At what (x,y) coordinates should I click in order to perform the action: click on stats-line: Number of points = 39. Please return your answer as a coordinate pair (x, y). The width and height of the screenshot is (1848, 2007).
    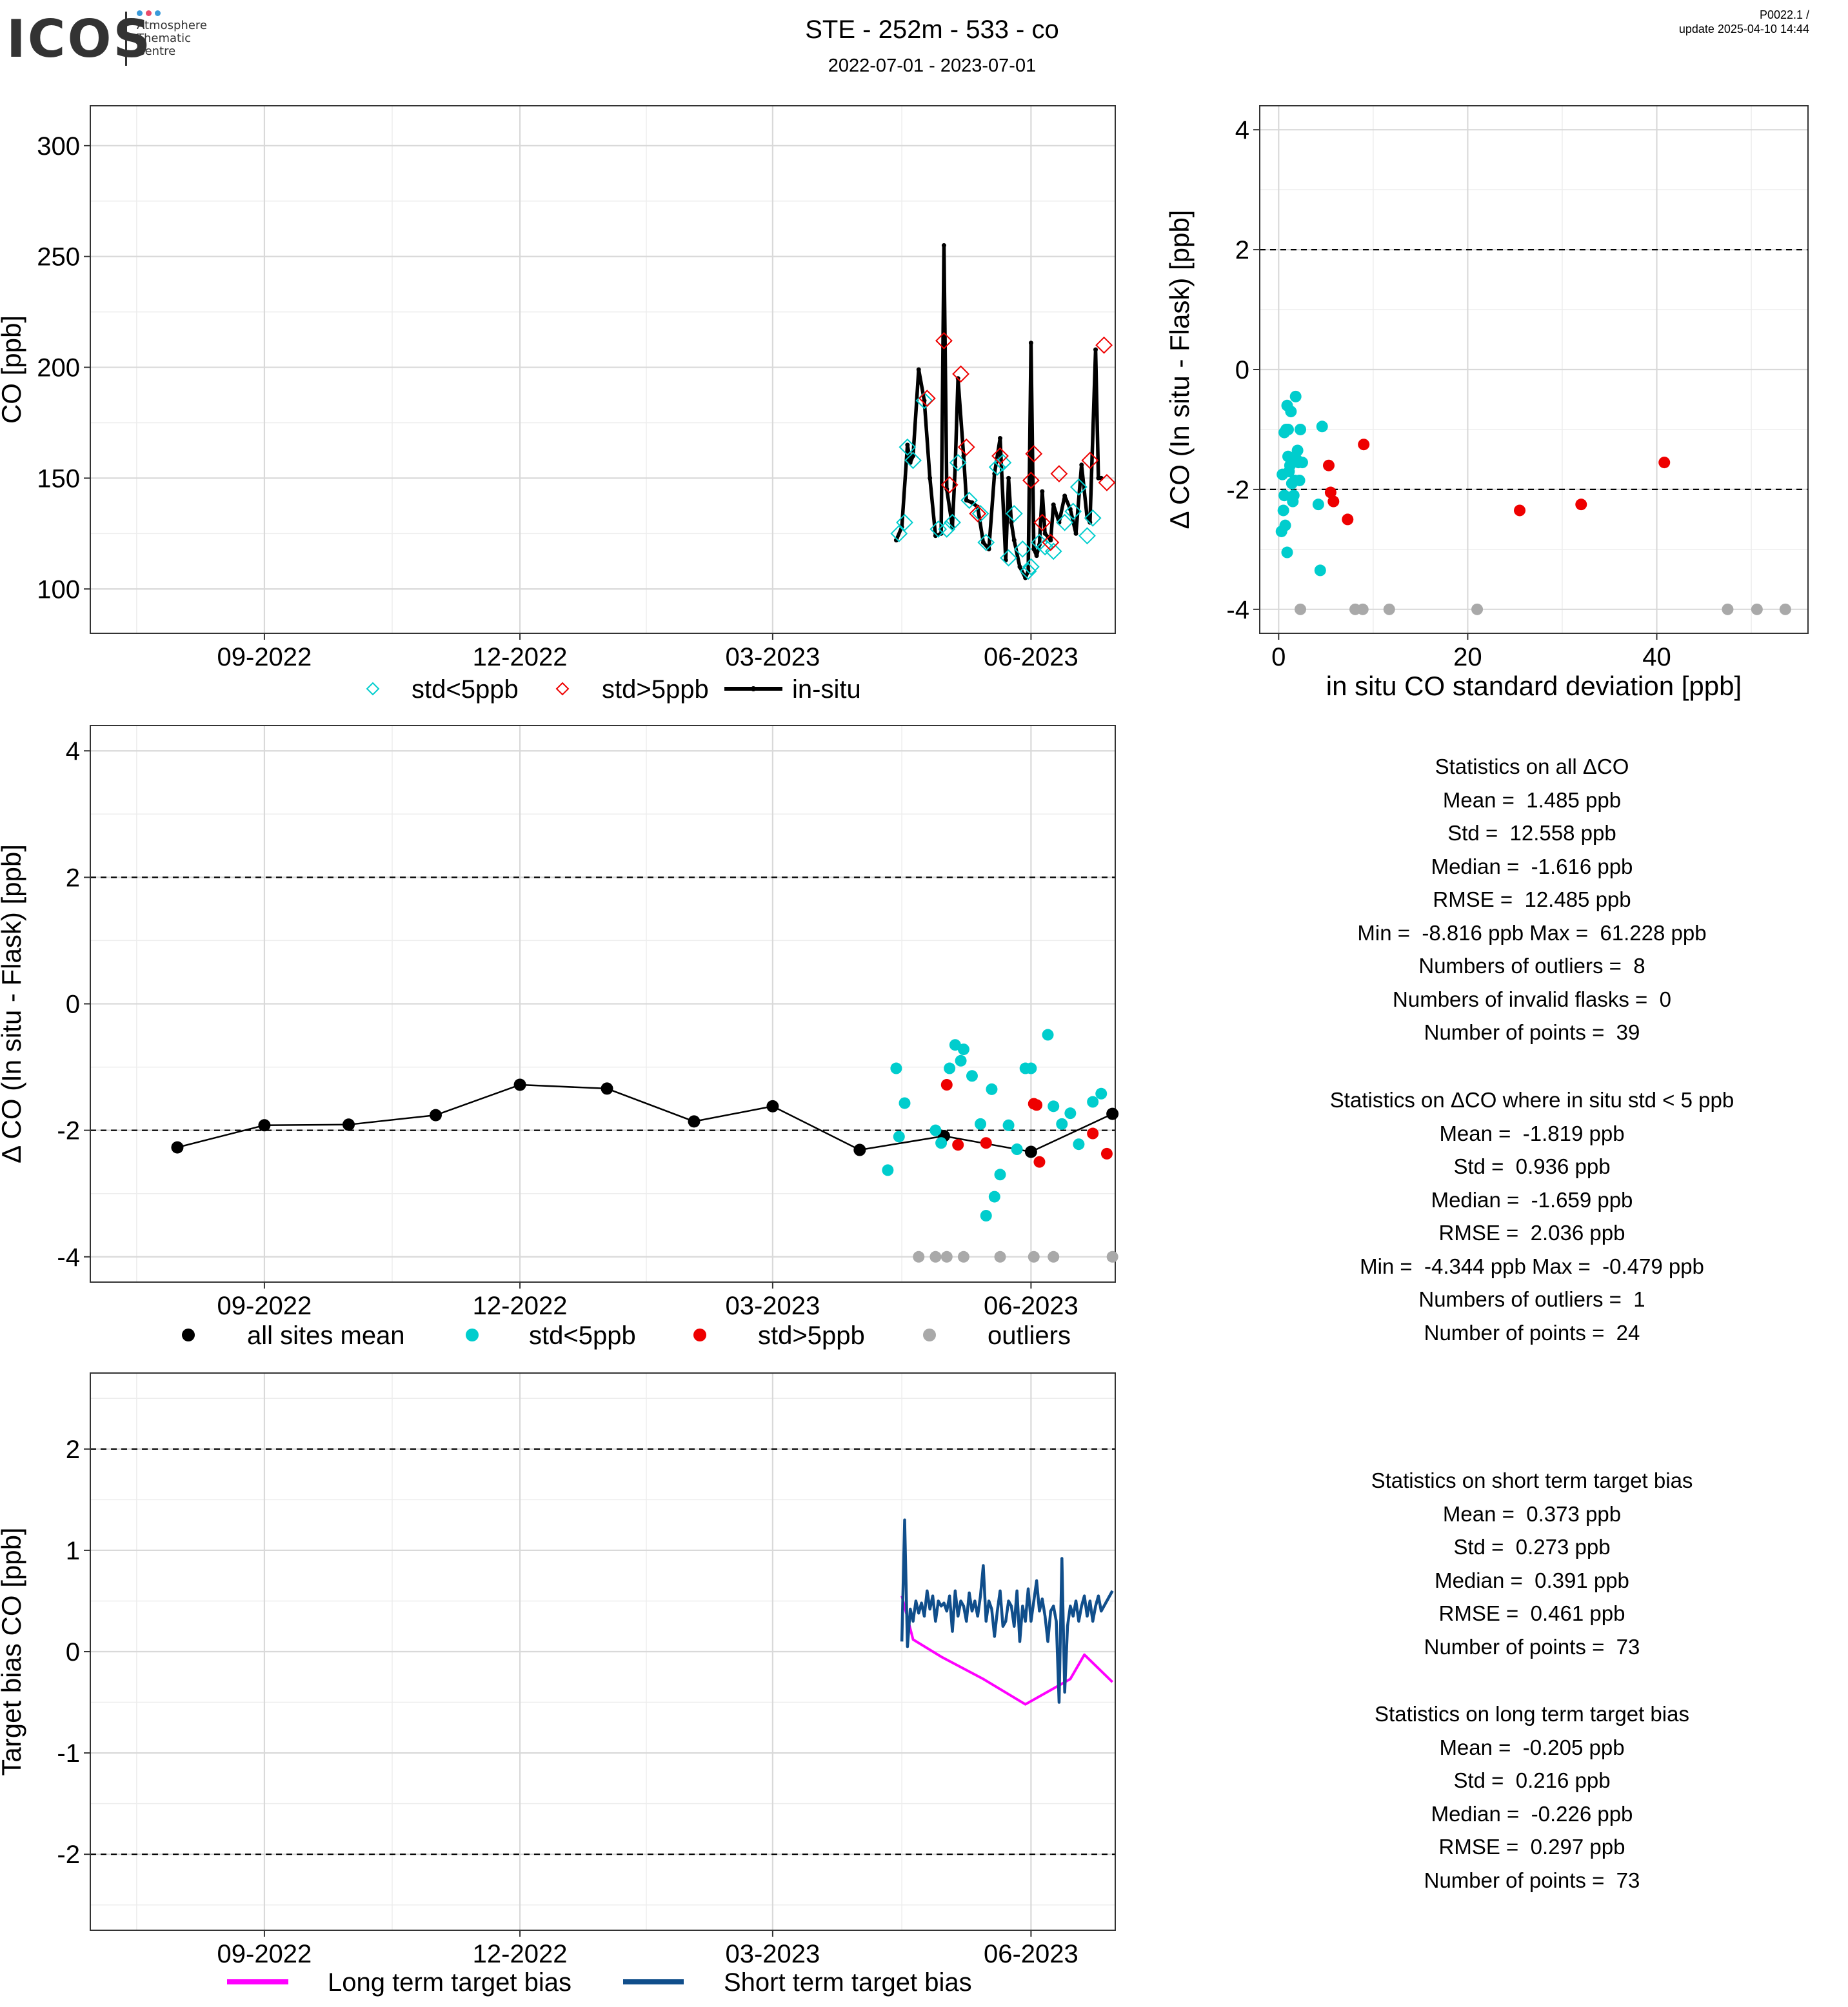
    Looking at the image, I should click on (1532, 1032).